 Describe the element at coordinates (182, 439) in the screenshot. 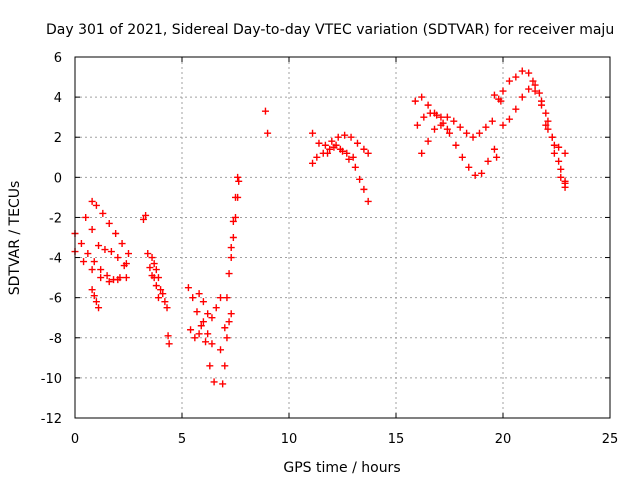

I see `x-tick-label: 5` at that location.